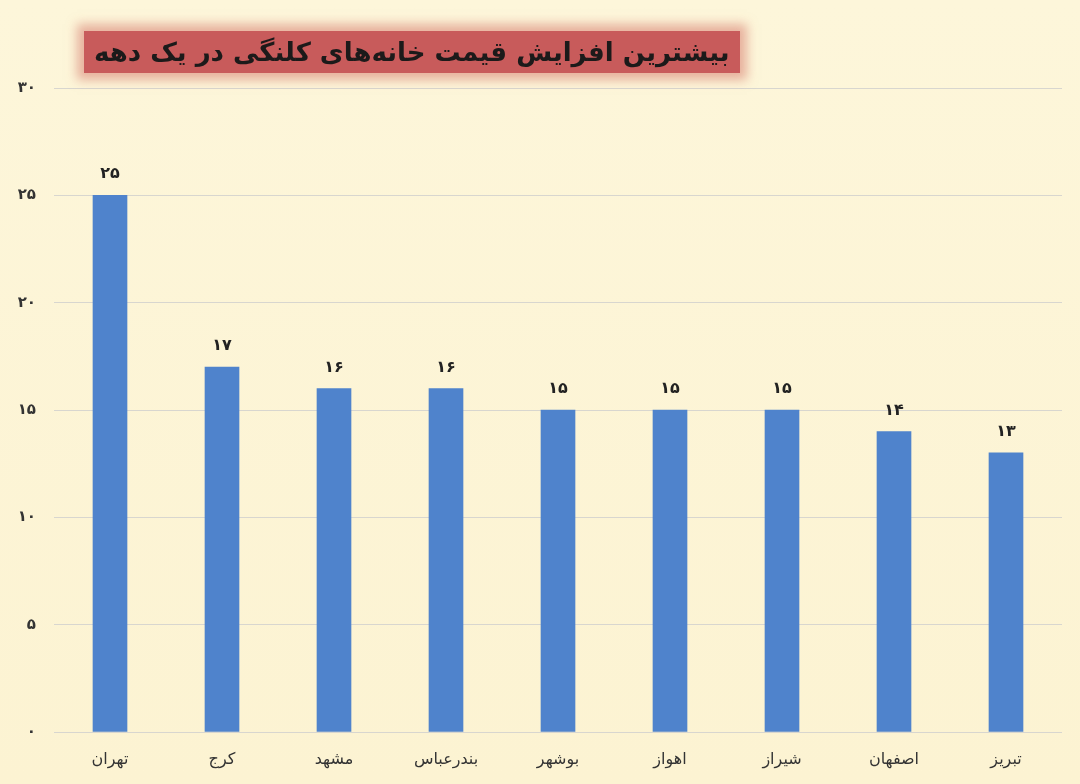 The image size is (1080, 784). I want to click on data-label: ۱۴, so click(894, 409).